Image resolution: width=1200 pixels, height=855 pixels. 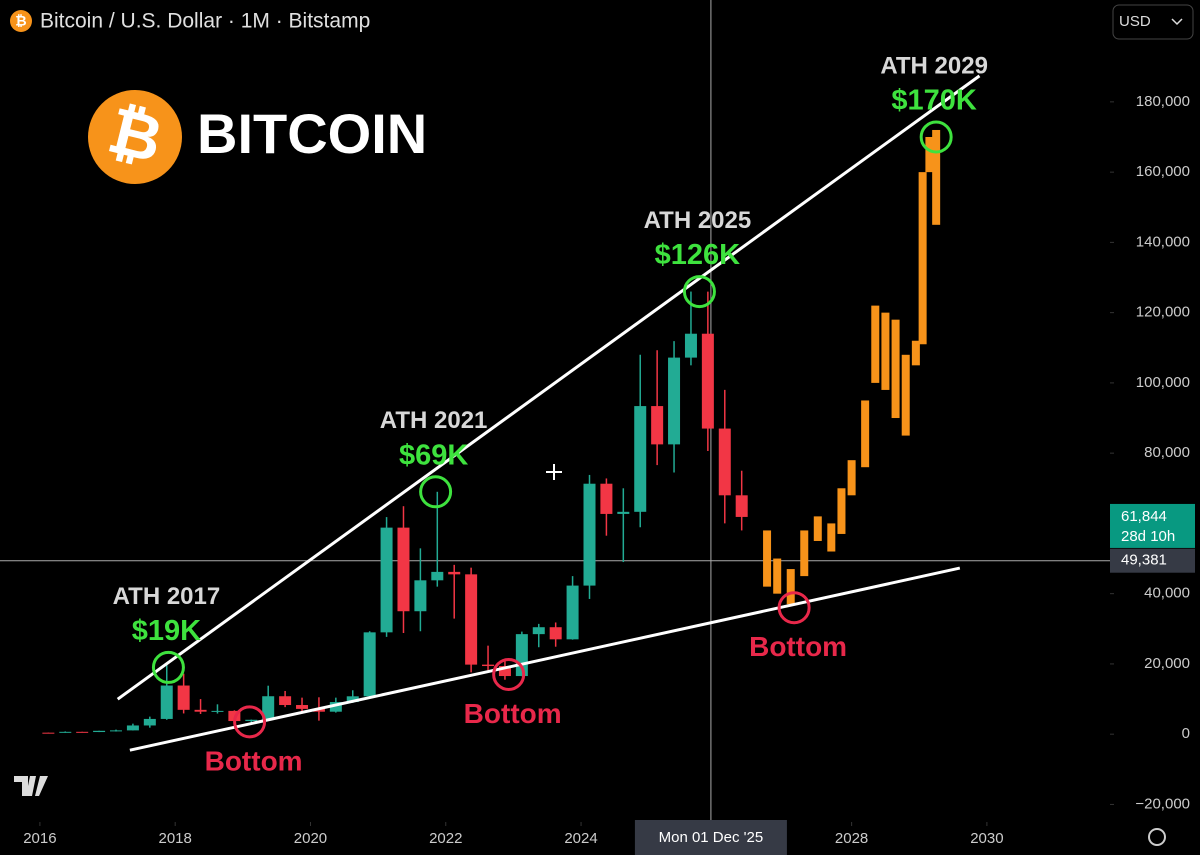 I want to click on annotation-title: ATH 2021, so click(x=434, y=420).